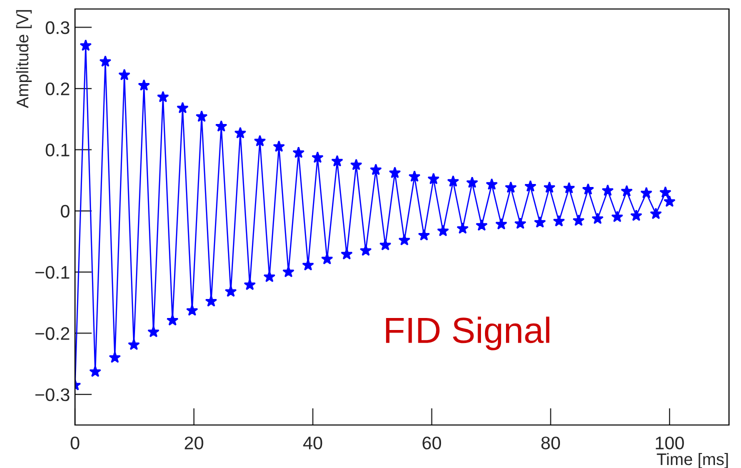 The width and height of the screenshot is (741, 468). I want to click on y-tick-label: −0.3, so click(52, 395).